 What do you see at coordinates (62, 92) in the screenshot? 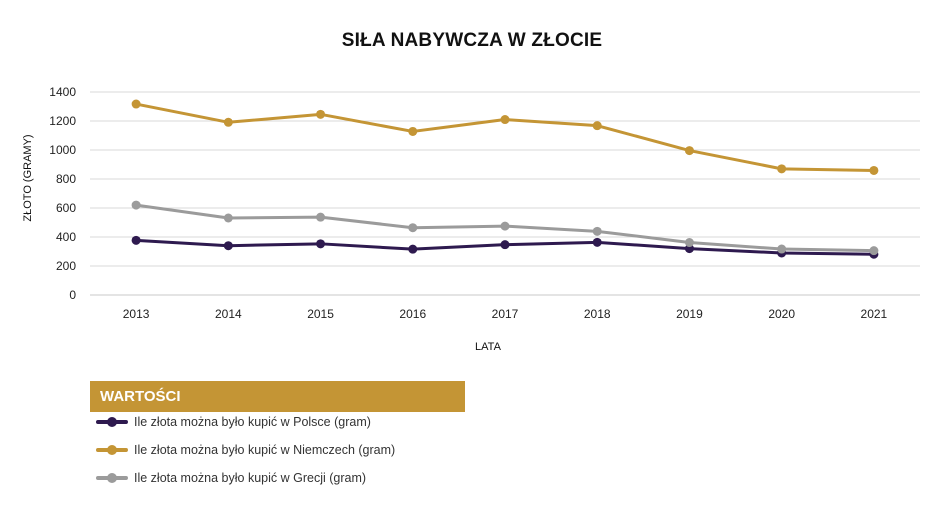
I see `y-tick-label: 1400` at bounding box center [62, 92].